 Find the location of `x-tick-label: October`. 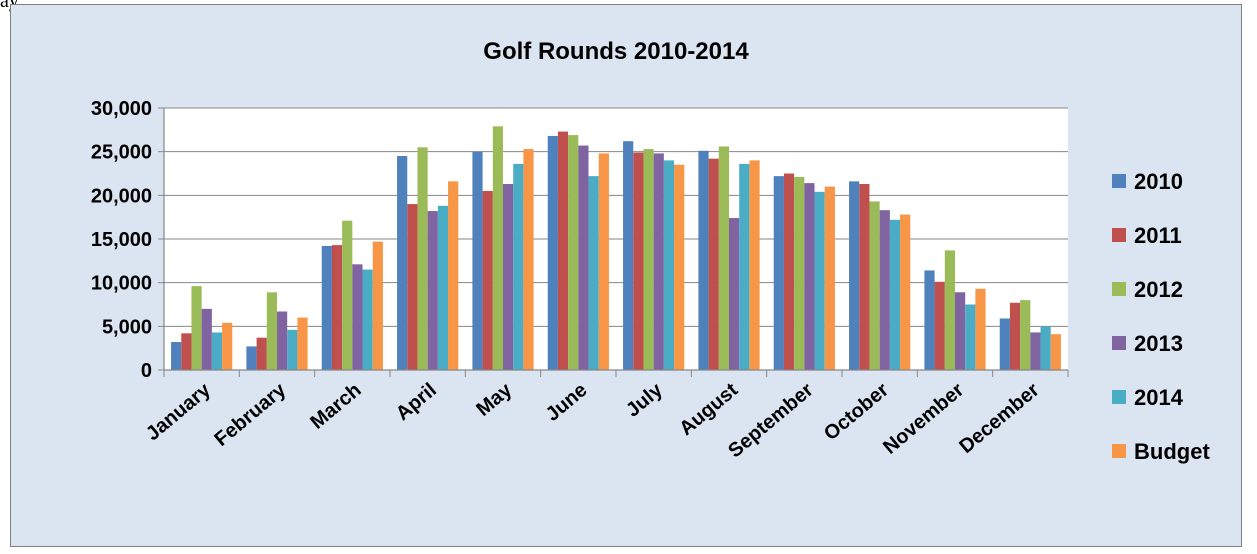

x-tick-label: October is located at coordinates (856, 412).